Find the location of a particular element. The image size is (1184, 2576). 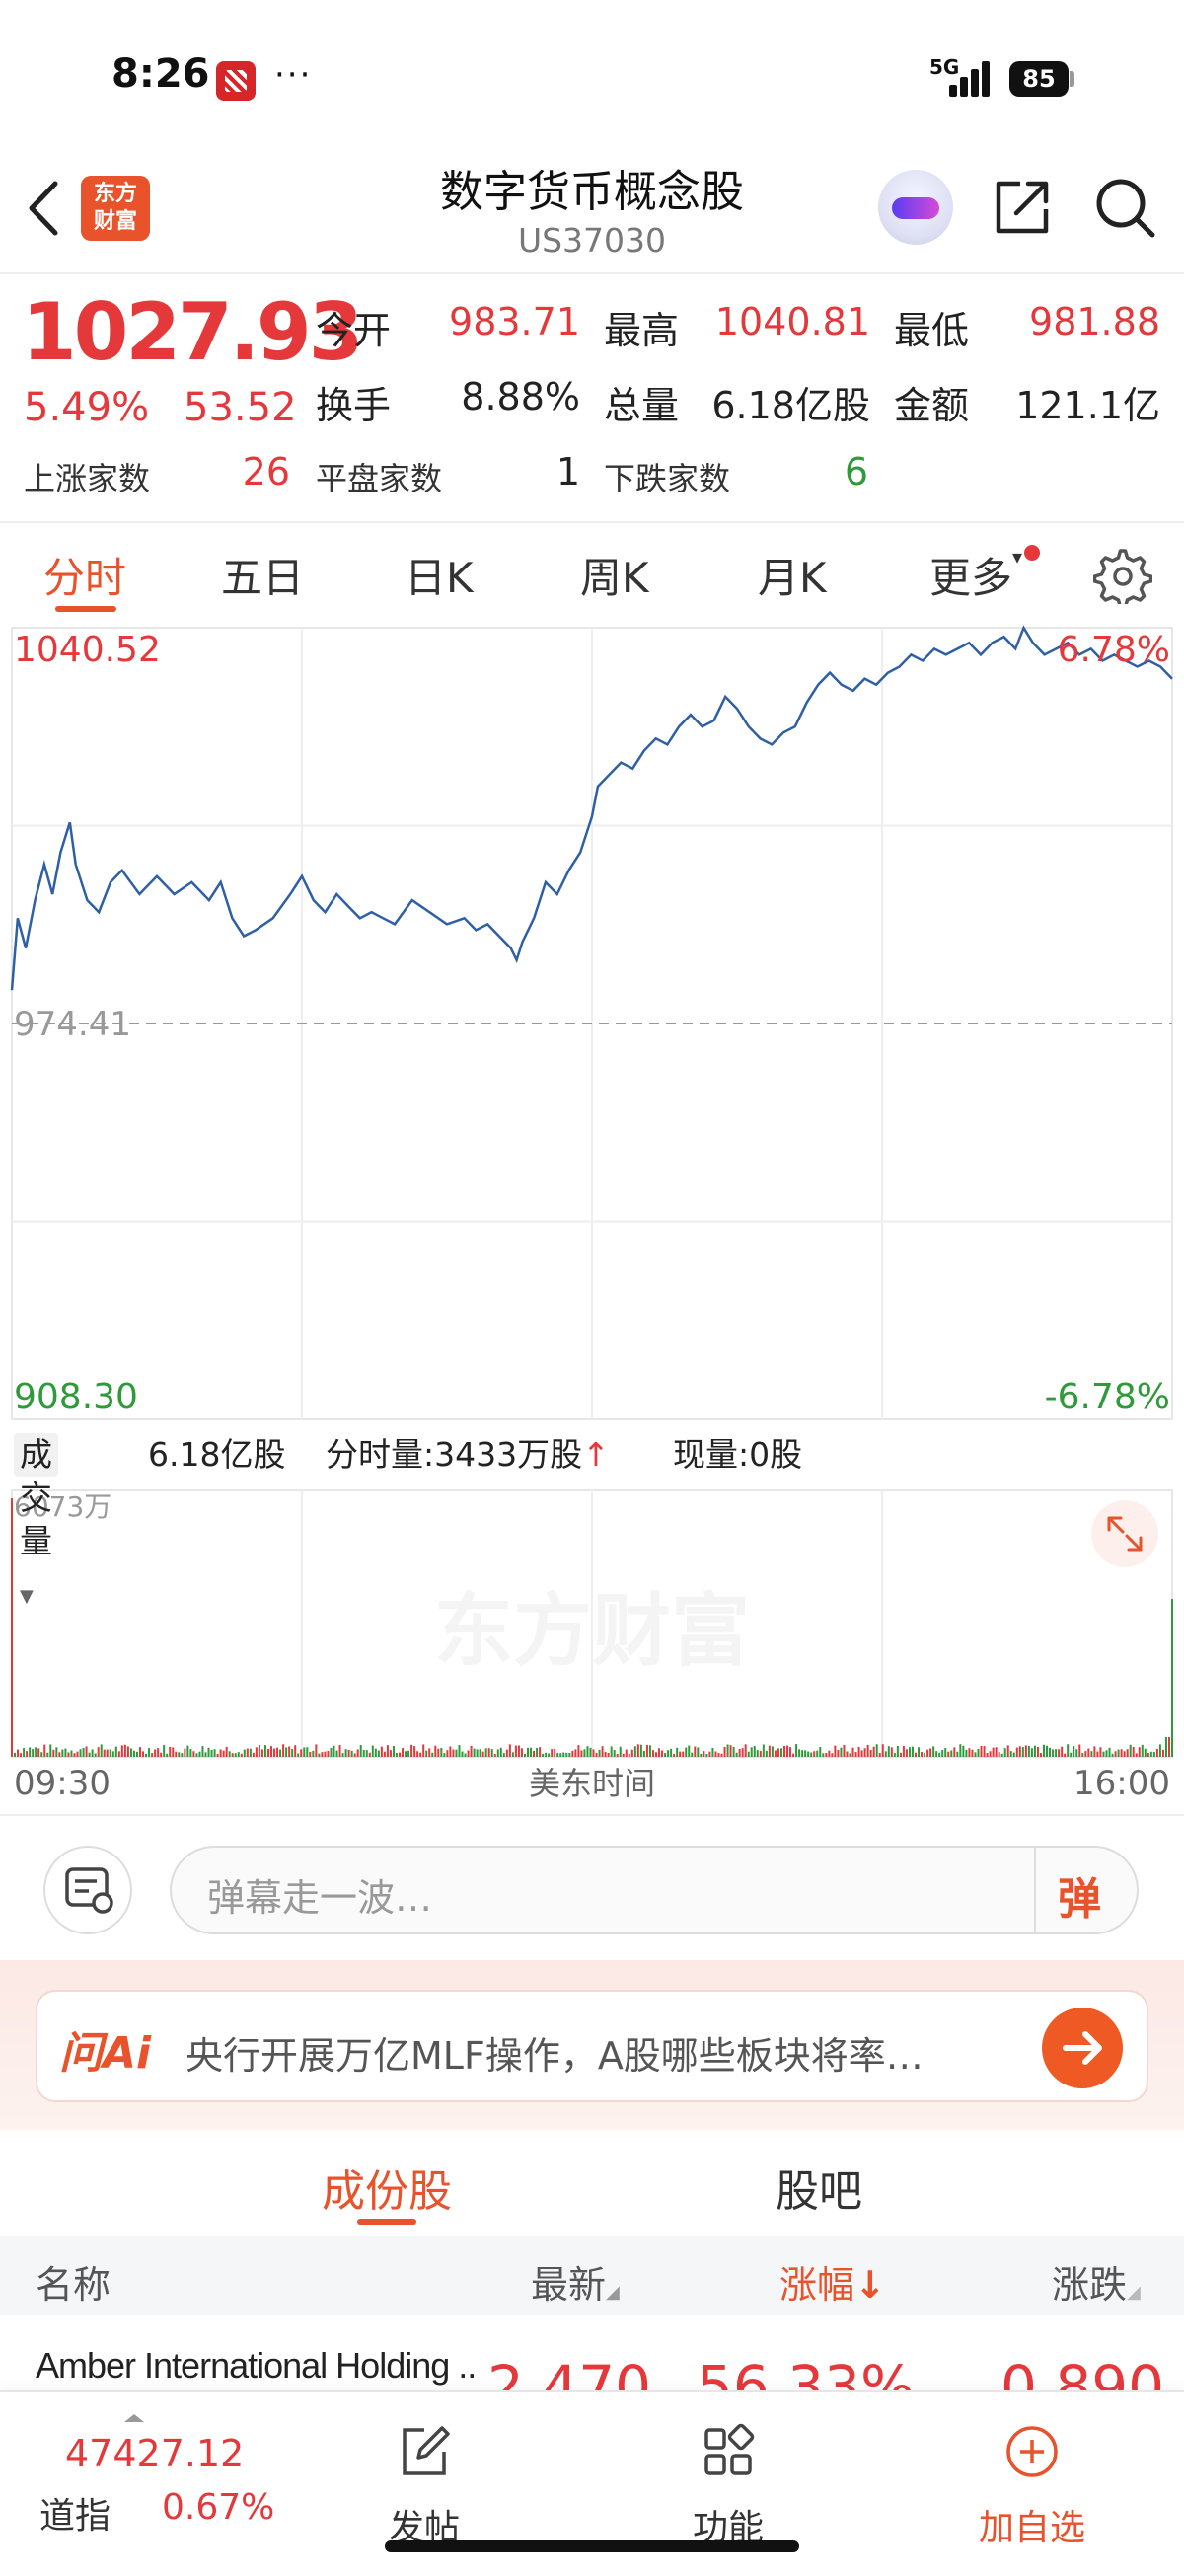

change-percent: 5.49% is located at coordinates (87, 407).